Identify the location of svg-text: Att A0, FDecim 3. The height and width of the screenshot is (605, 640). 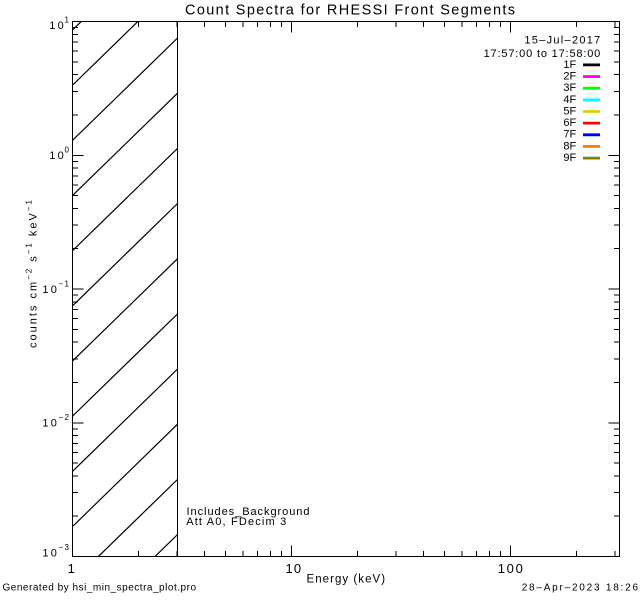
(236, 522).